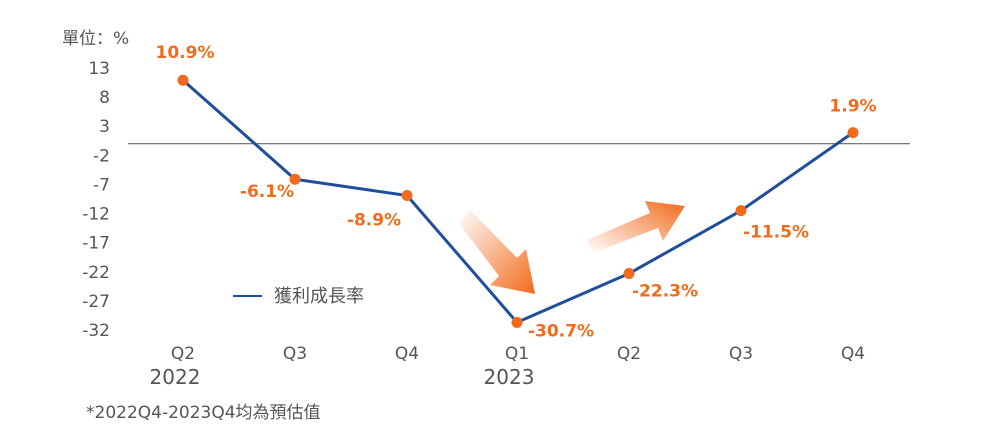 This screenshot has height=446, width=1000. What do you see at coordinates (104, 98) in the screenshot?
I see `y-tick-label: 8` at bounding box center [104, 98].